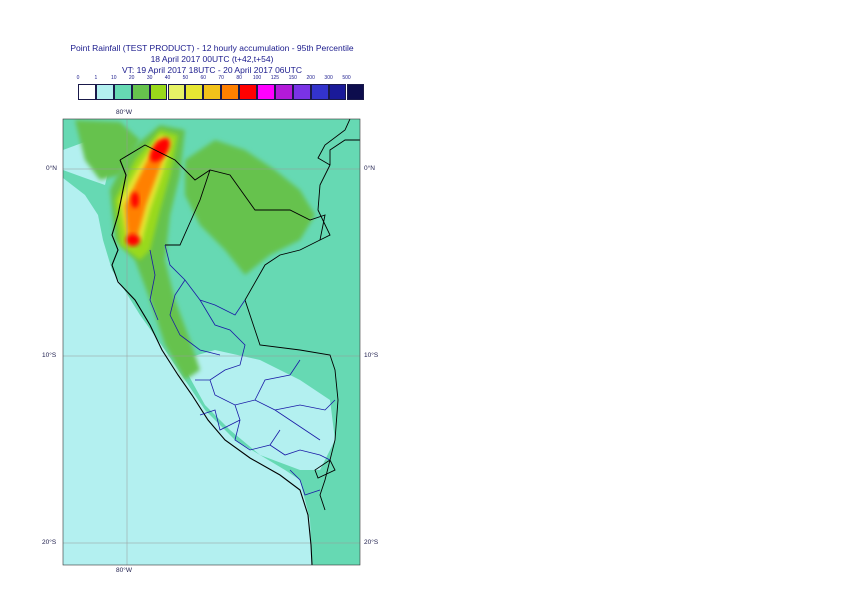  Describe the element at coordinates (203, 78) in the screenshot. I see `legend-threshold: 60` at that location.